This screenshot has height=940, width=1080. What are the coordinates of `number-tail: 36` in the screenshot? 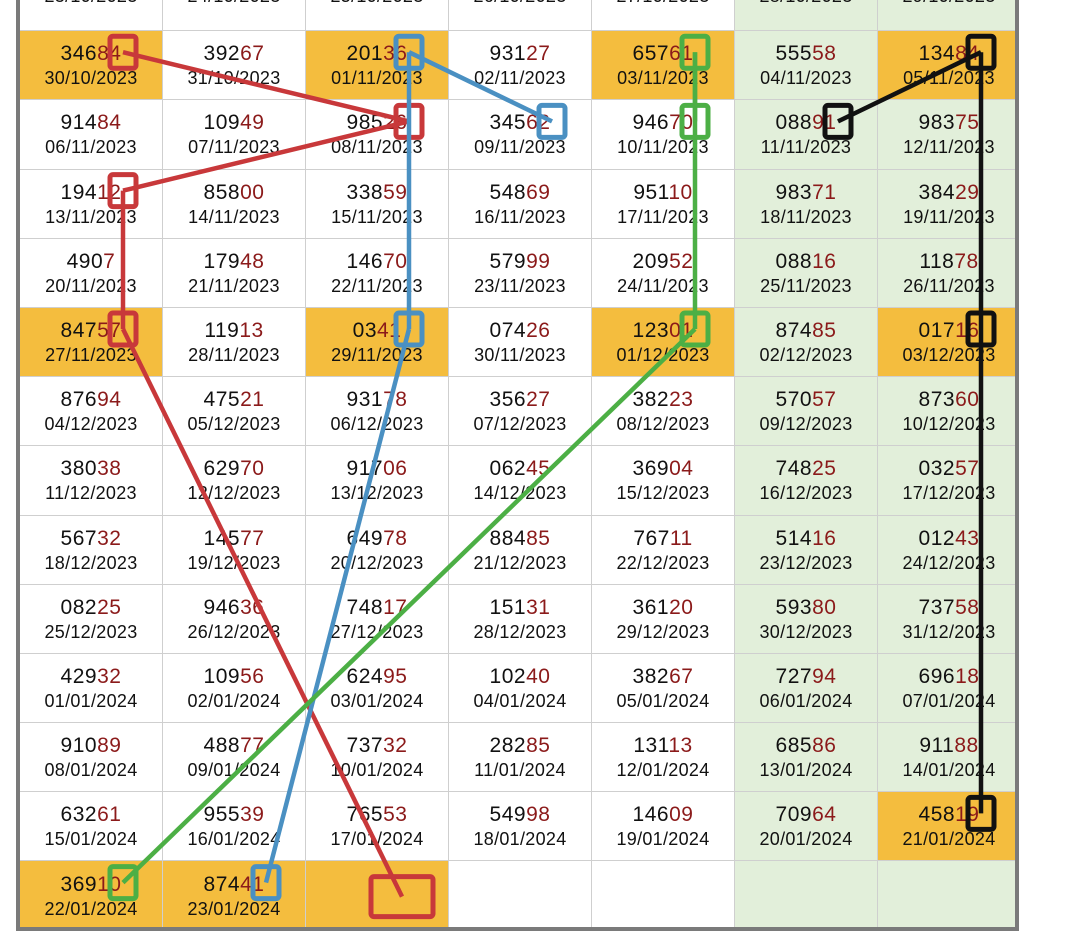 It's located at (252, 607).